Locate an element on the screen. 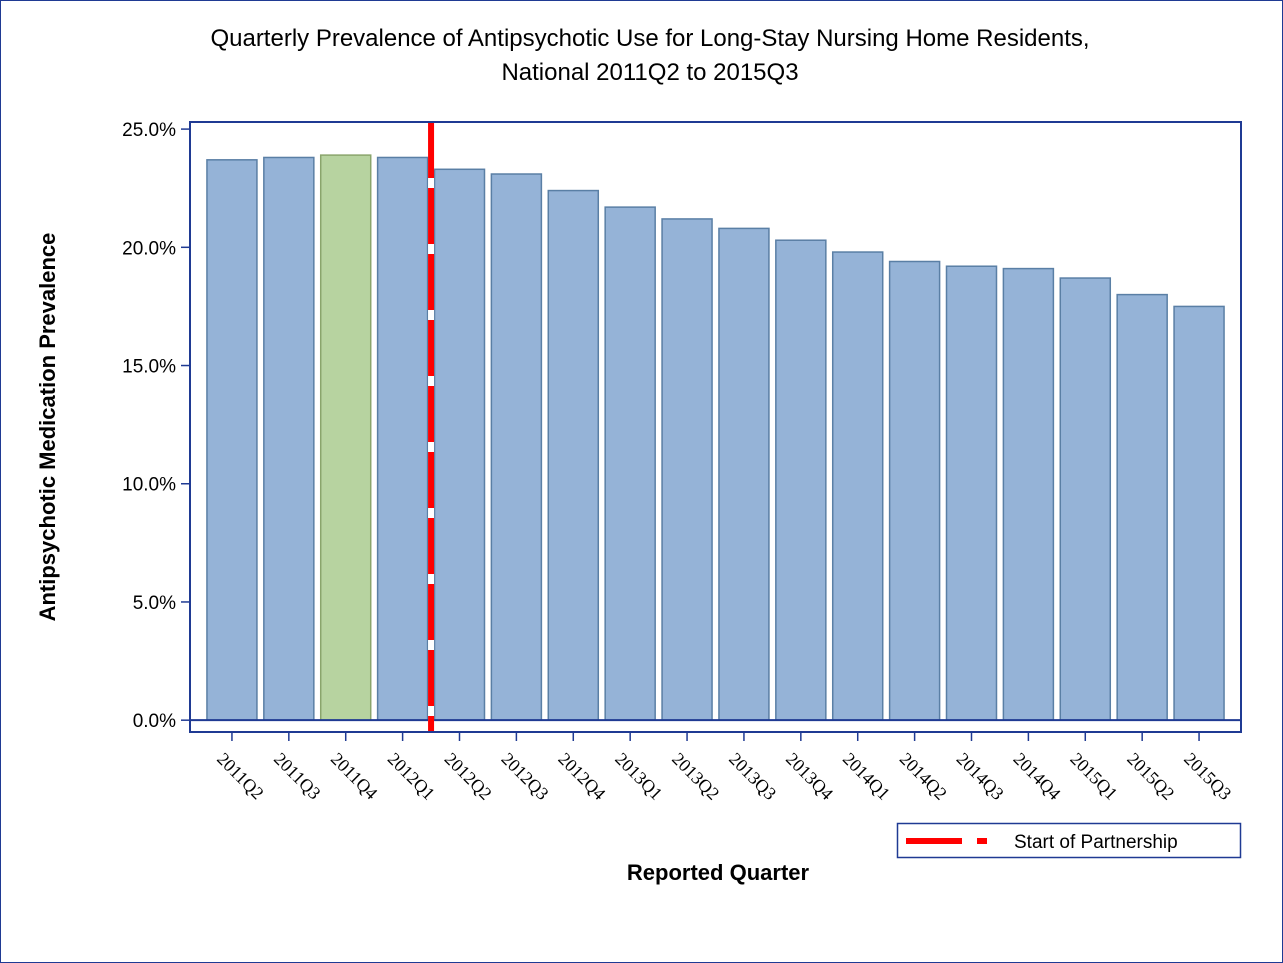  chart-subtitle: National 2011Q2 to 2015Q3 is located at coordinates (649, 72).